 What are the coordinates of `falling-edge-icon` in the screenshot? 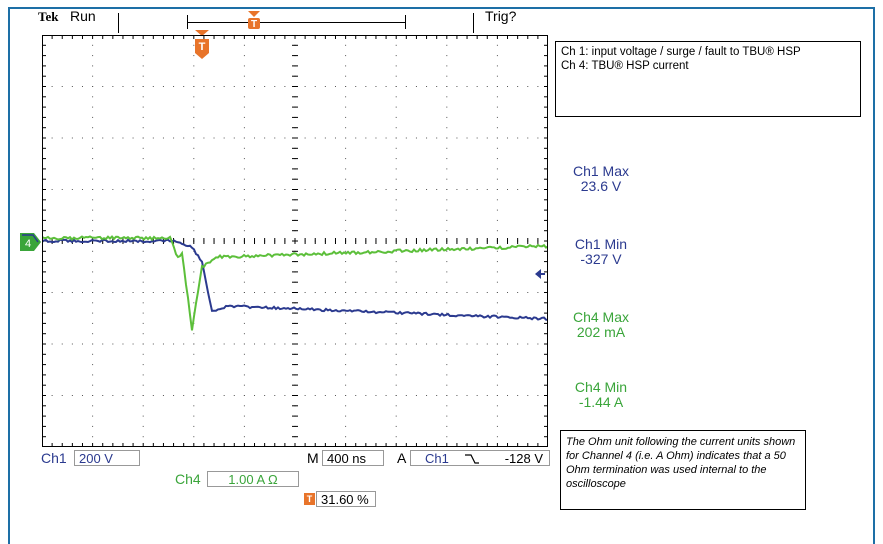 It's located at (472, 459).